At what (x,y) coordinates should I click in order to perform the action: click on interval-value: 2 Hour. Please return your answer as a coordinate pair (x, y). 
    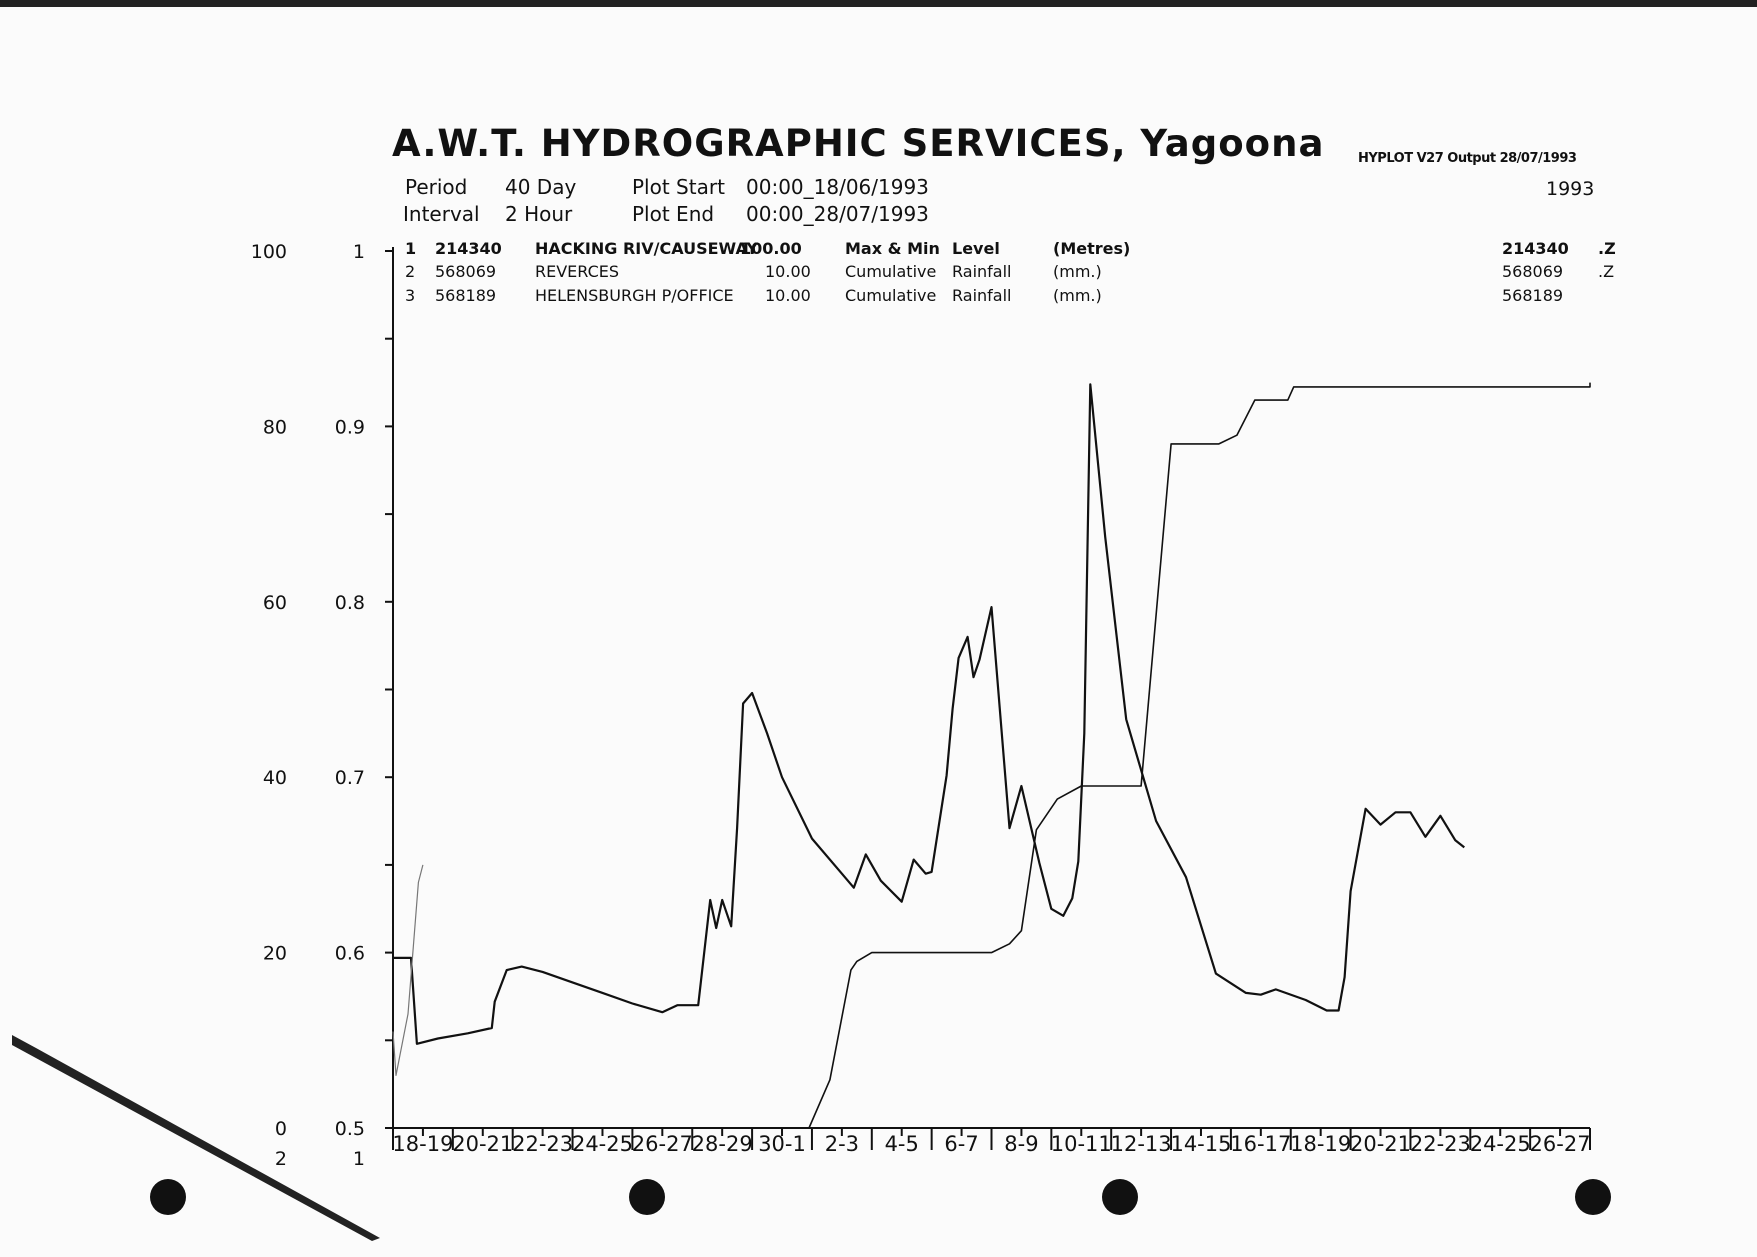
    Looking at the image, I should click on (539, 214).